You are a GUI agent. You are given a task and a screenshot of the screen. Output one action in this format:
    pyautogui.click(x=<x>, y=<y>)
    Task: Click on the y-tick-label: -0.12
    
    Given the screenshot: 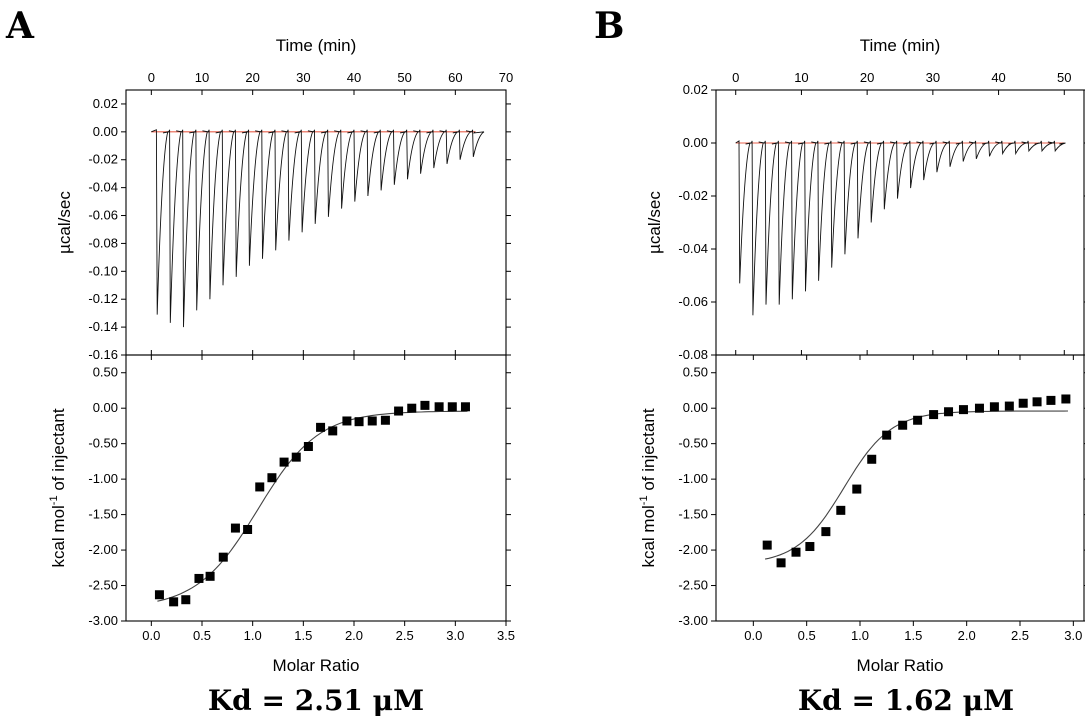 What is the action you would take?
    pyautogui.click(x=103, y=298)
    